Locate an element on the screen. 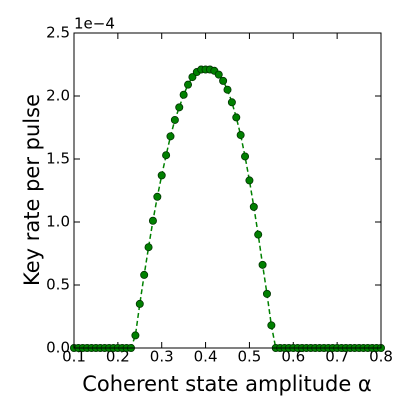 This screenshot has width=415, height=415. y-tick-label: 1.5 is located at coordinates (58, 159).